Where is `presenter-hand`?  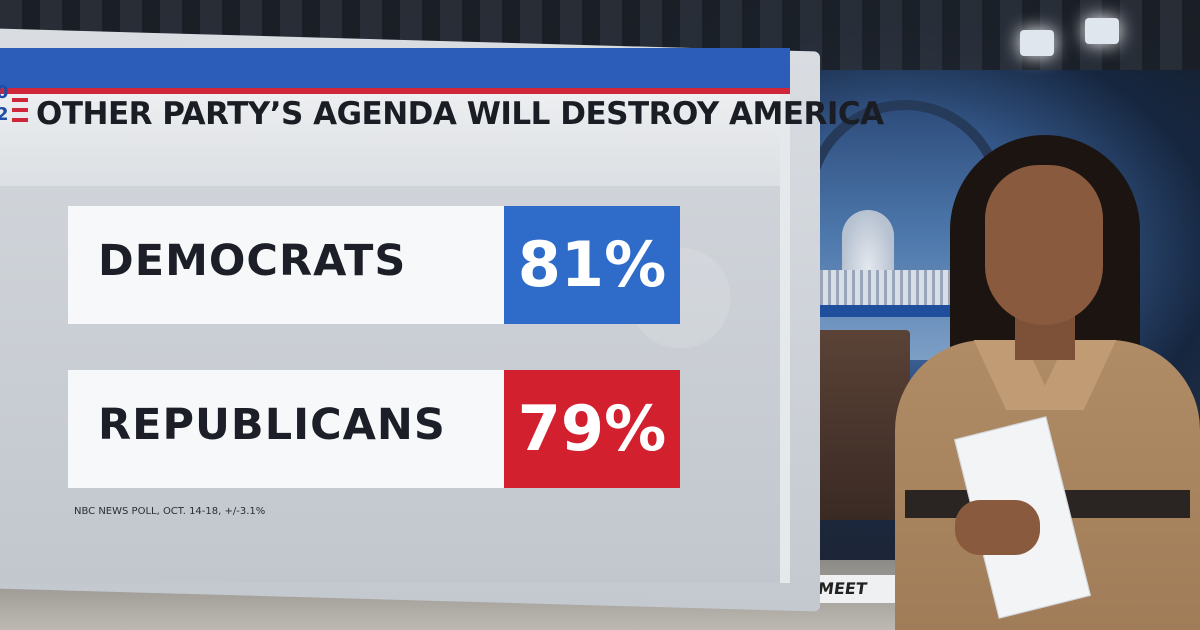
presenter-hand is located at coordinates (997, 527).